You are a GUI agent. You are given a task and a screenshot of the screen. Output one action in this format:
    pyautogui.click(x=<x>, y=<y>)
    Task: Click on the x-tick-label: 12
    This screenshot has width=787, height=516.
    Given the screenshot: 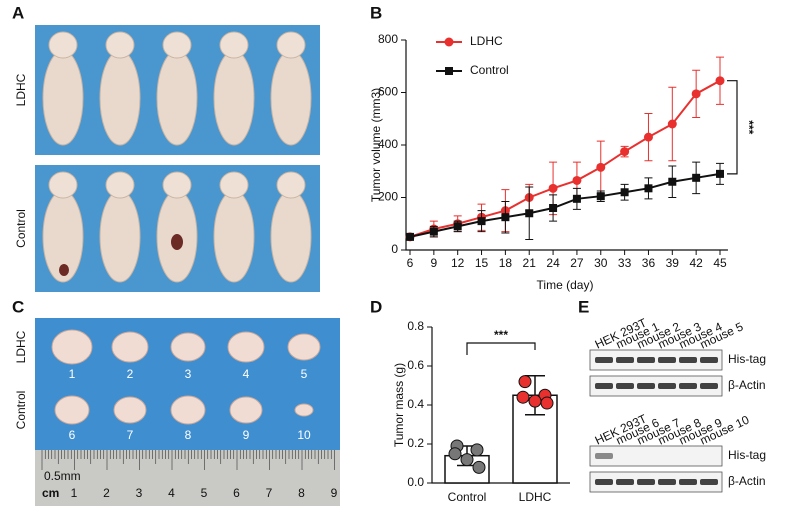 What is the action you would take?
    pyautogui.click(x=458, y=263)
    